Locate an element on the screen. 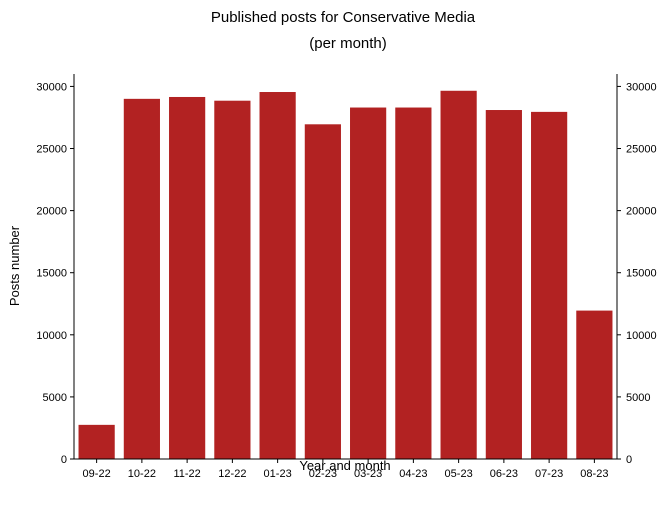 The height and width of the screenshot is (510, 671). y-tick-label-left: 30000 is located at coordinates (51, 87).